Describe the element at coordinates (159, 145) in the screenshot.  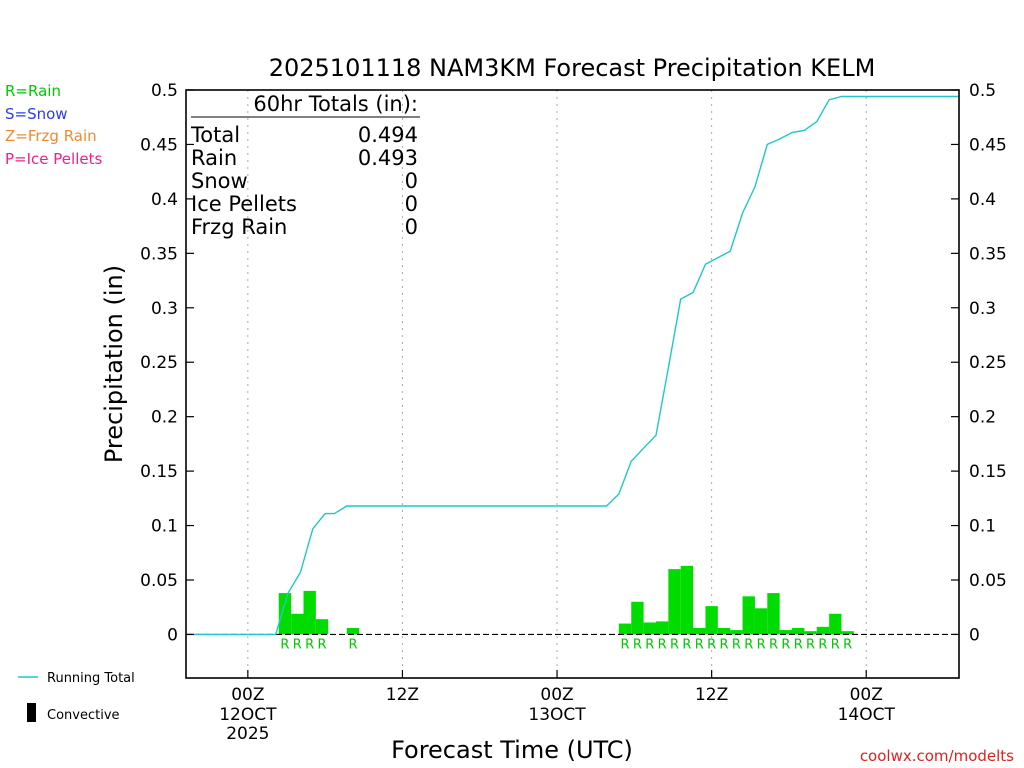
I see `ytick-label-left-9: 0.45` at that location.